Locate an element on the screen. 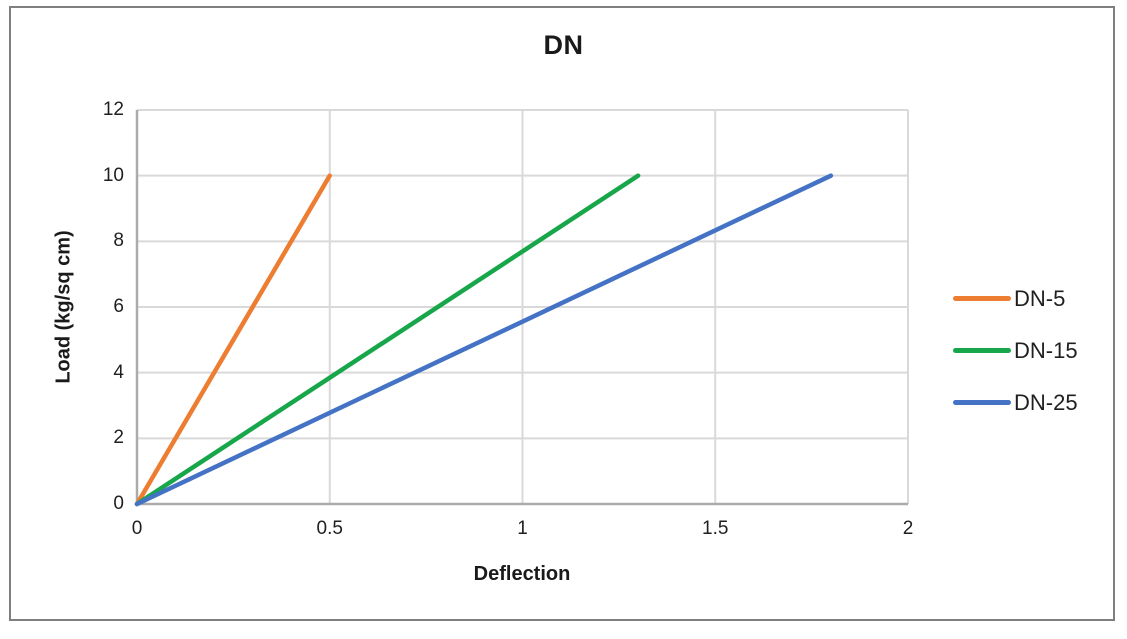  legend-item-dn-15: DN-15 is located at coordinates (1015, 350).